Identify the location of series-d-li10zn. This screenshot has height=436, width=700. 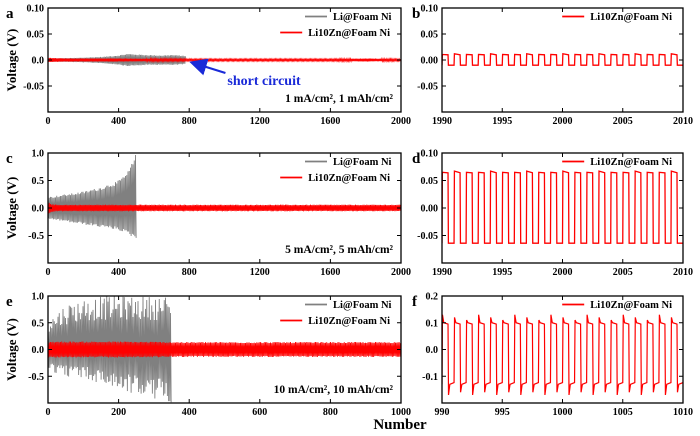
(562, 207).